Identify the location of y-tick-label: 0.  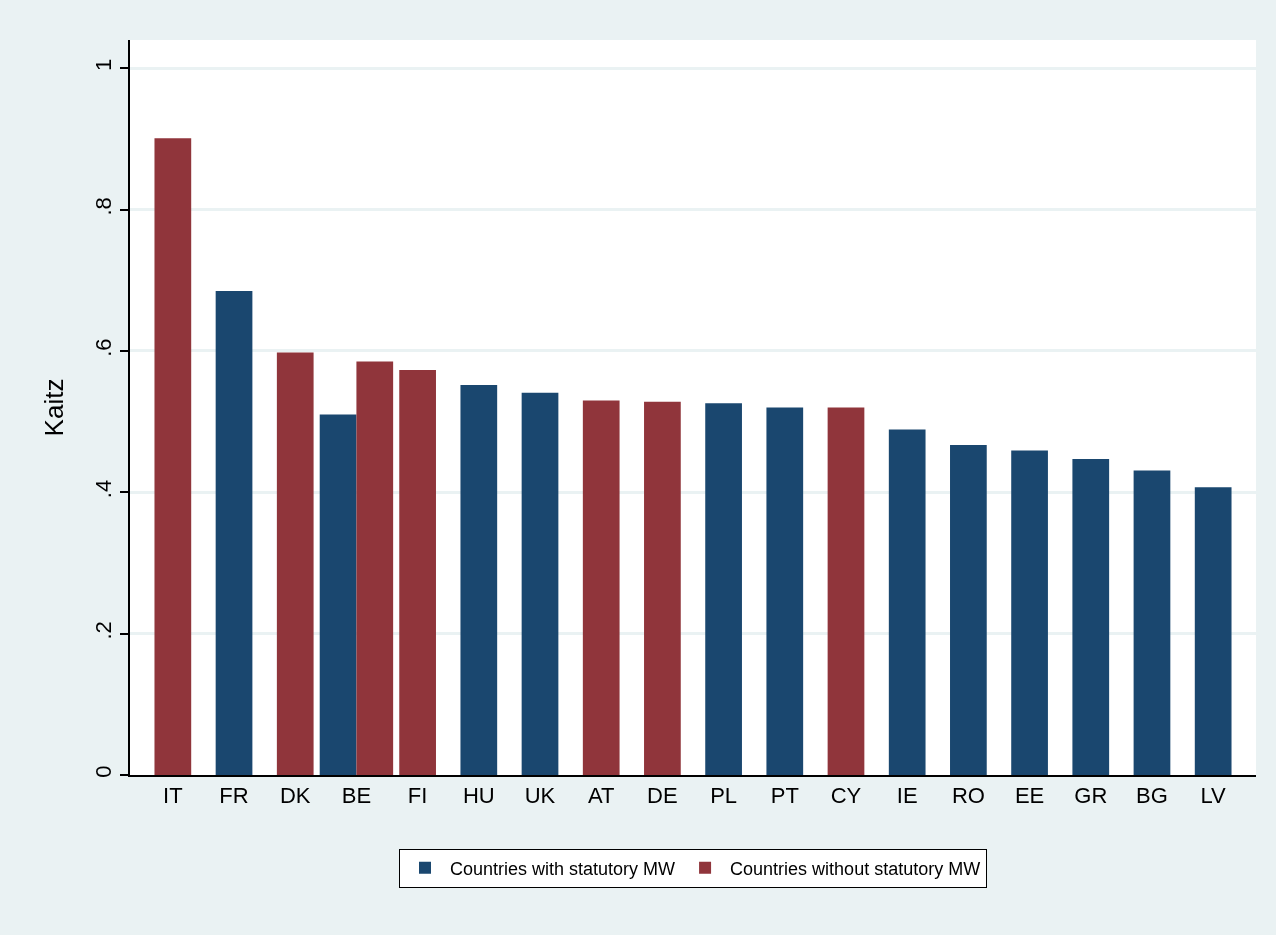
(104, 771).